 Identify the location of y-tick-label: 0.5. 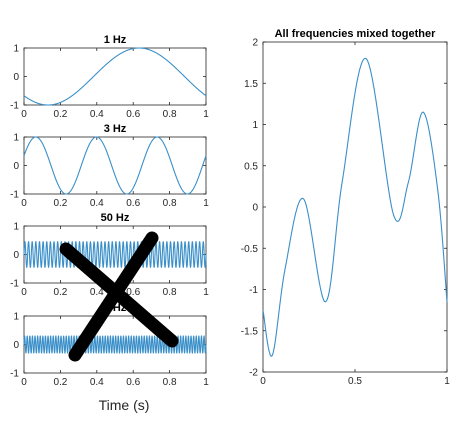
(251, 166).